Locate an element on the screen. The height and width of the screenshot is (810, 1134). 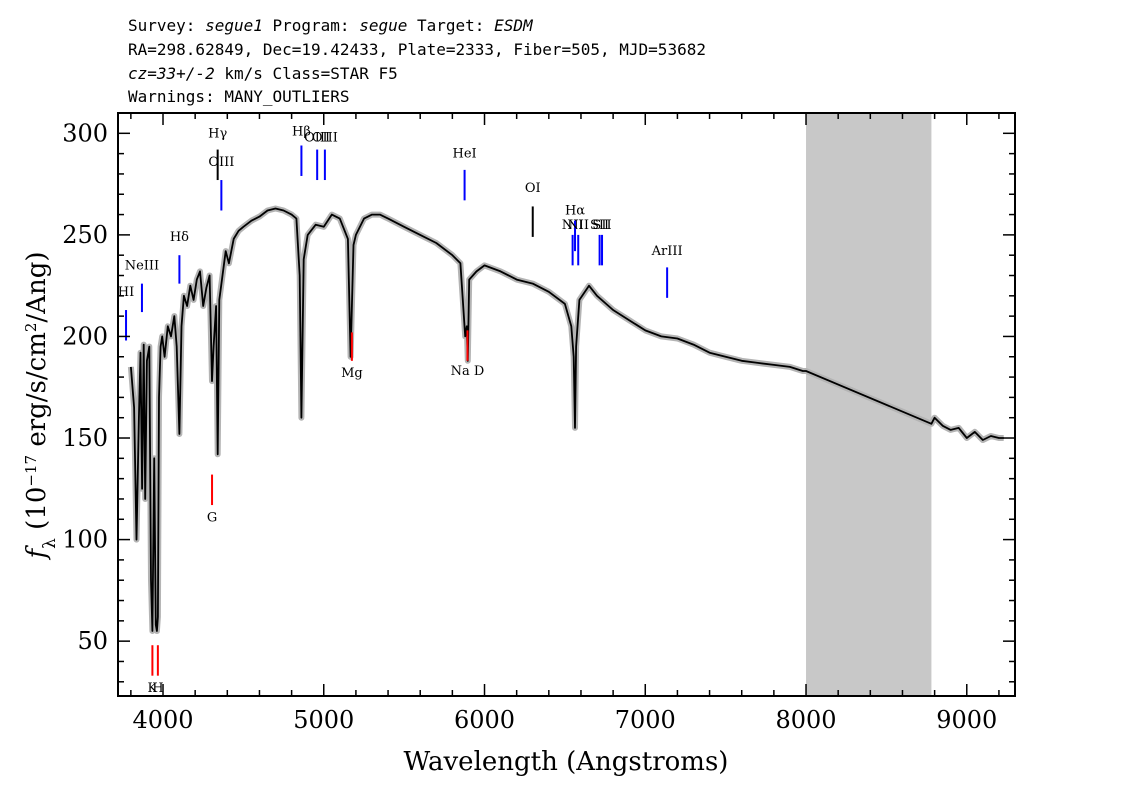
line-label-k: K is located at coordinates (153, 688).